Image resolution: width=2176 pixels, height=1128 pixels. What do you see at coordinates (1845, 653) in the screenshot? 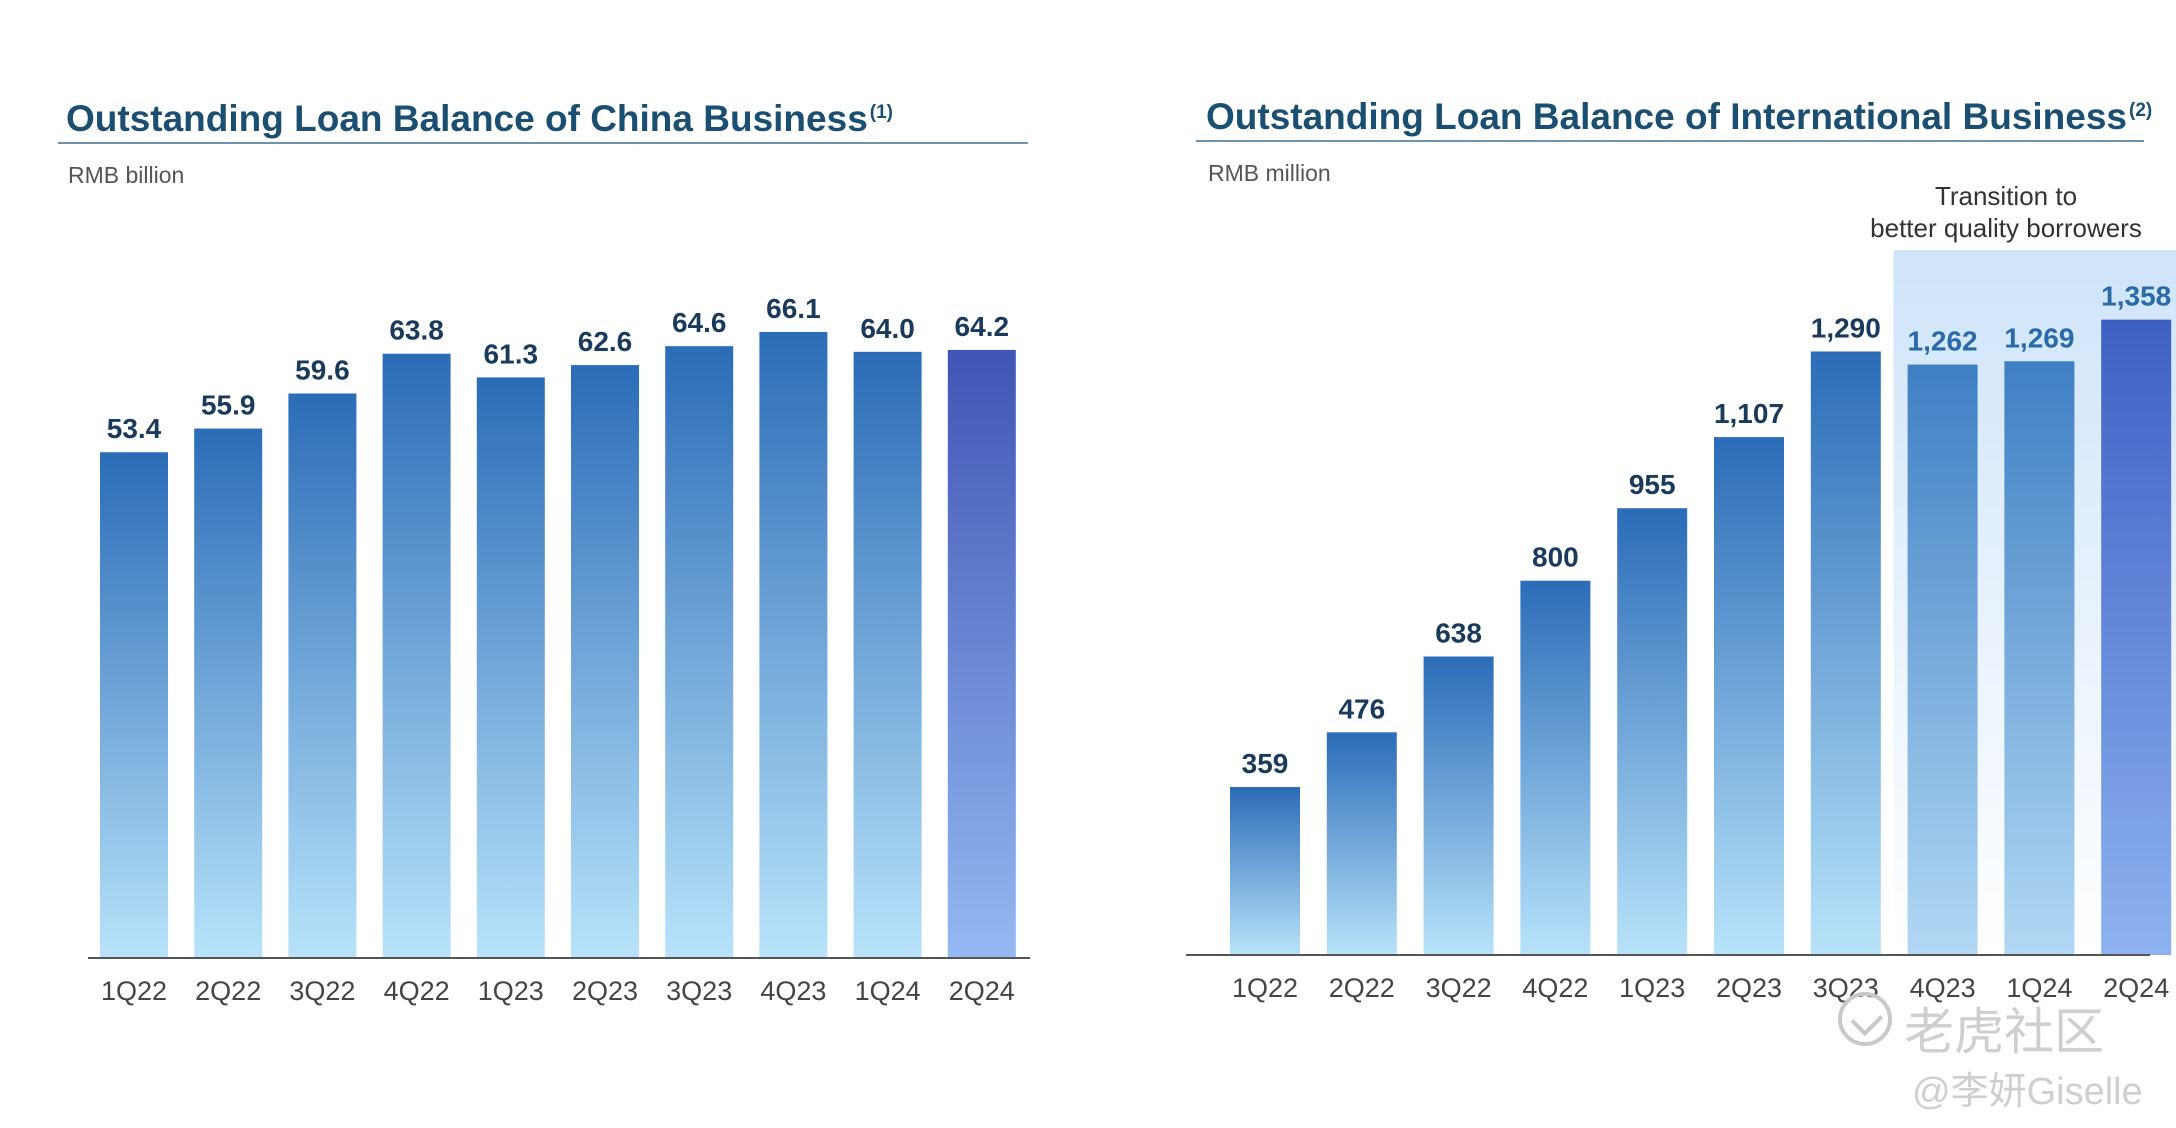
I see `international-bar-3Q23` at bounding box center [1845, 653].